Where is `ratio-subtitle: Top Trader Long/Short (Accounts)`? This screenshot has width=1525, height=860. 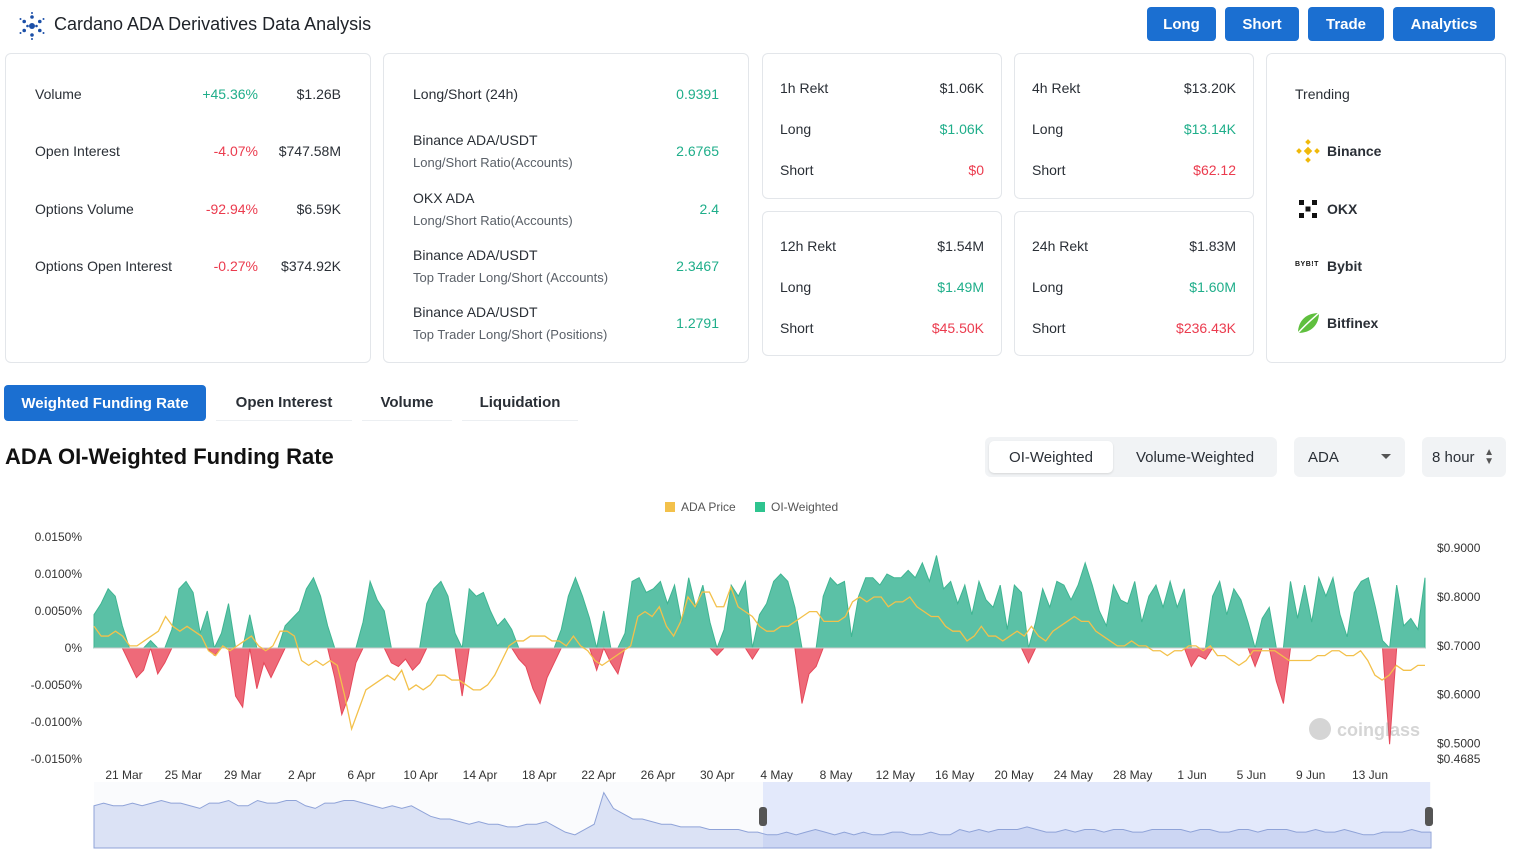 ratio-subtitle: Top Trader Long/Short (Accounts) is located at coordinates (511, 277).